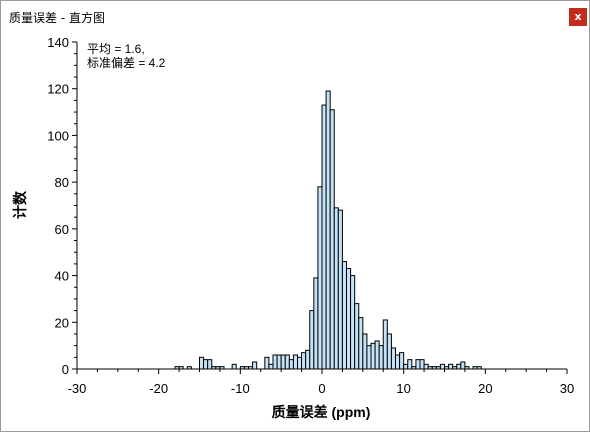 The image size is (590, 435). What do you see at coordinates (240, 388) in the screenshot?
I see `x-tick-label: -10` at bounding box center [240, 388].